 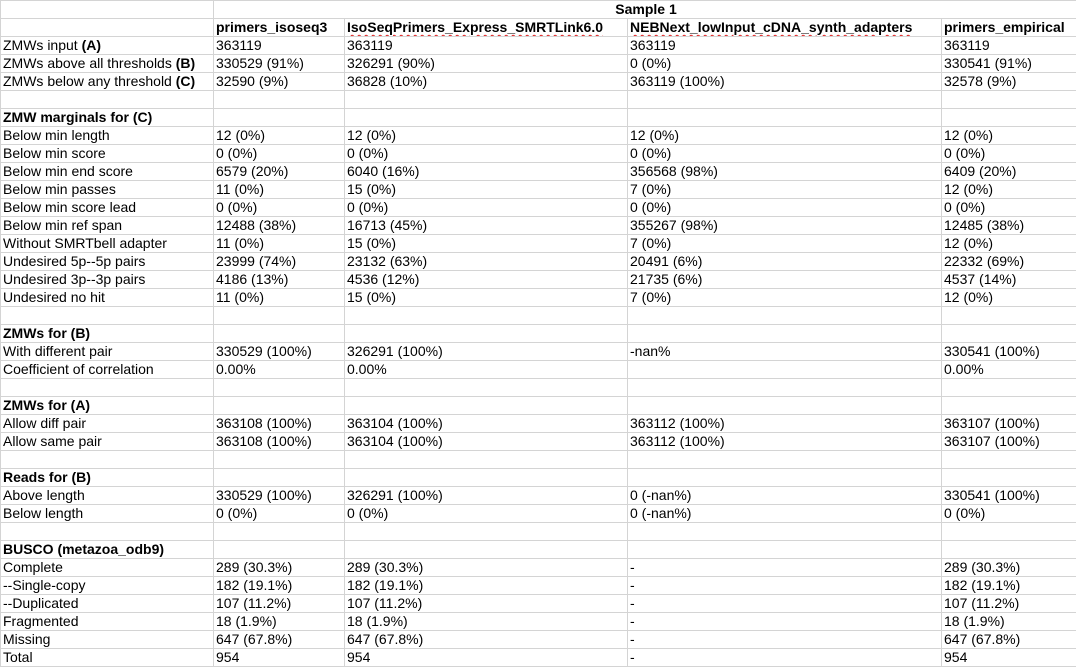 What do you see at coordinates (107, 333) in the screenshot?
I see `section-header-cell: ZMWs for (B)` at bounding box center [107, 333].